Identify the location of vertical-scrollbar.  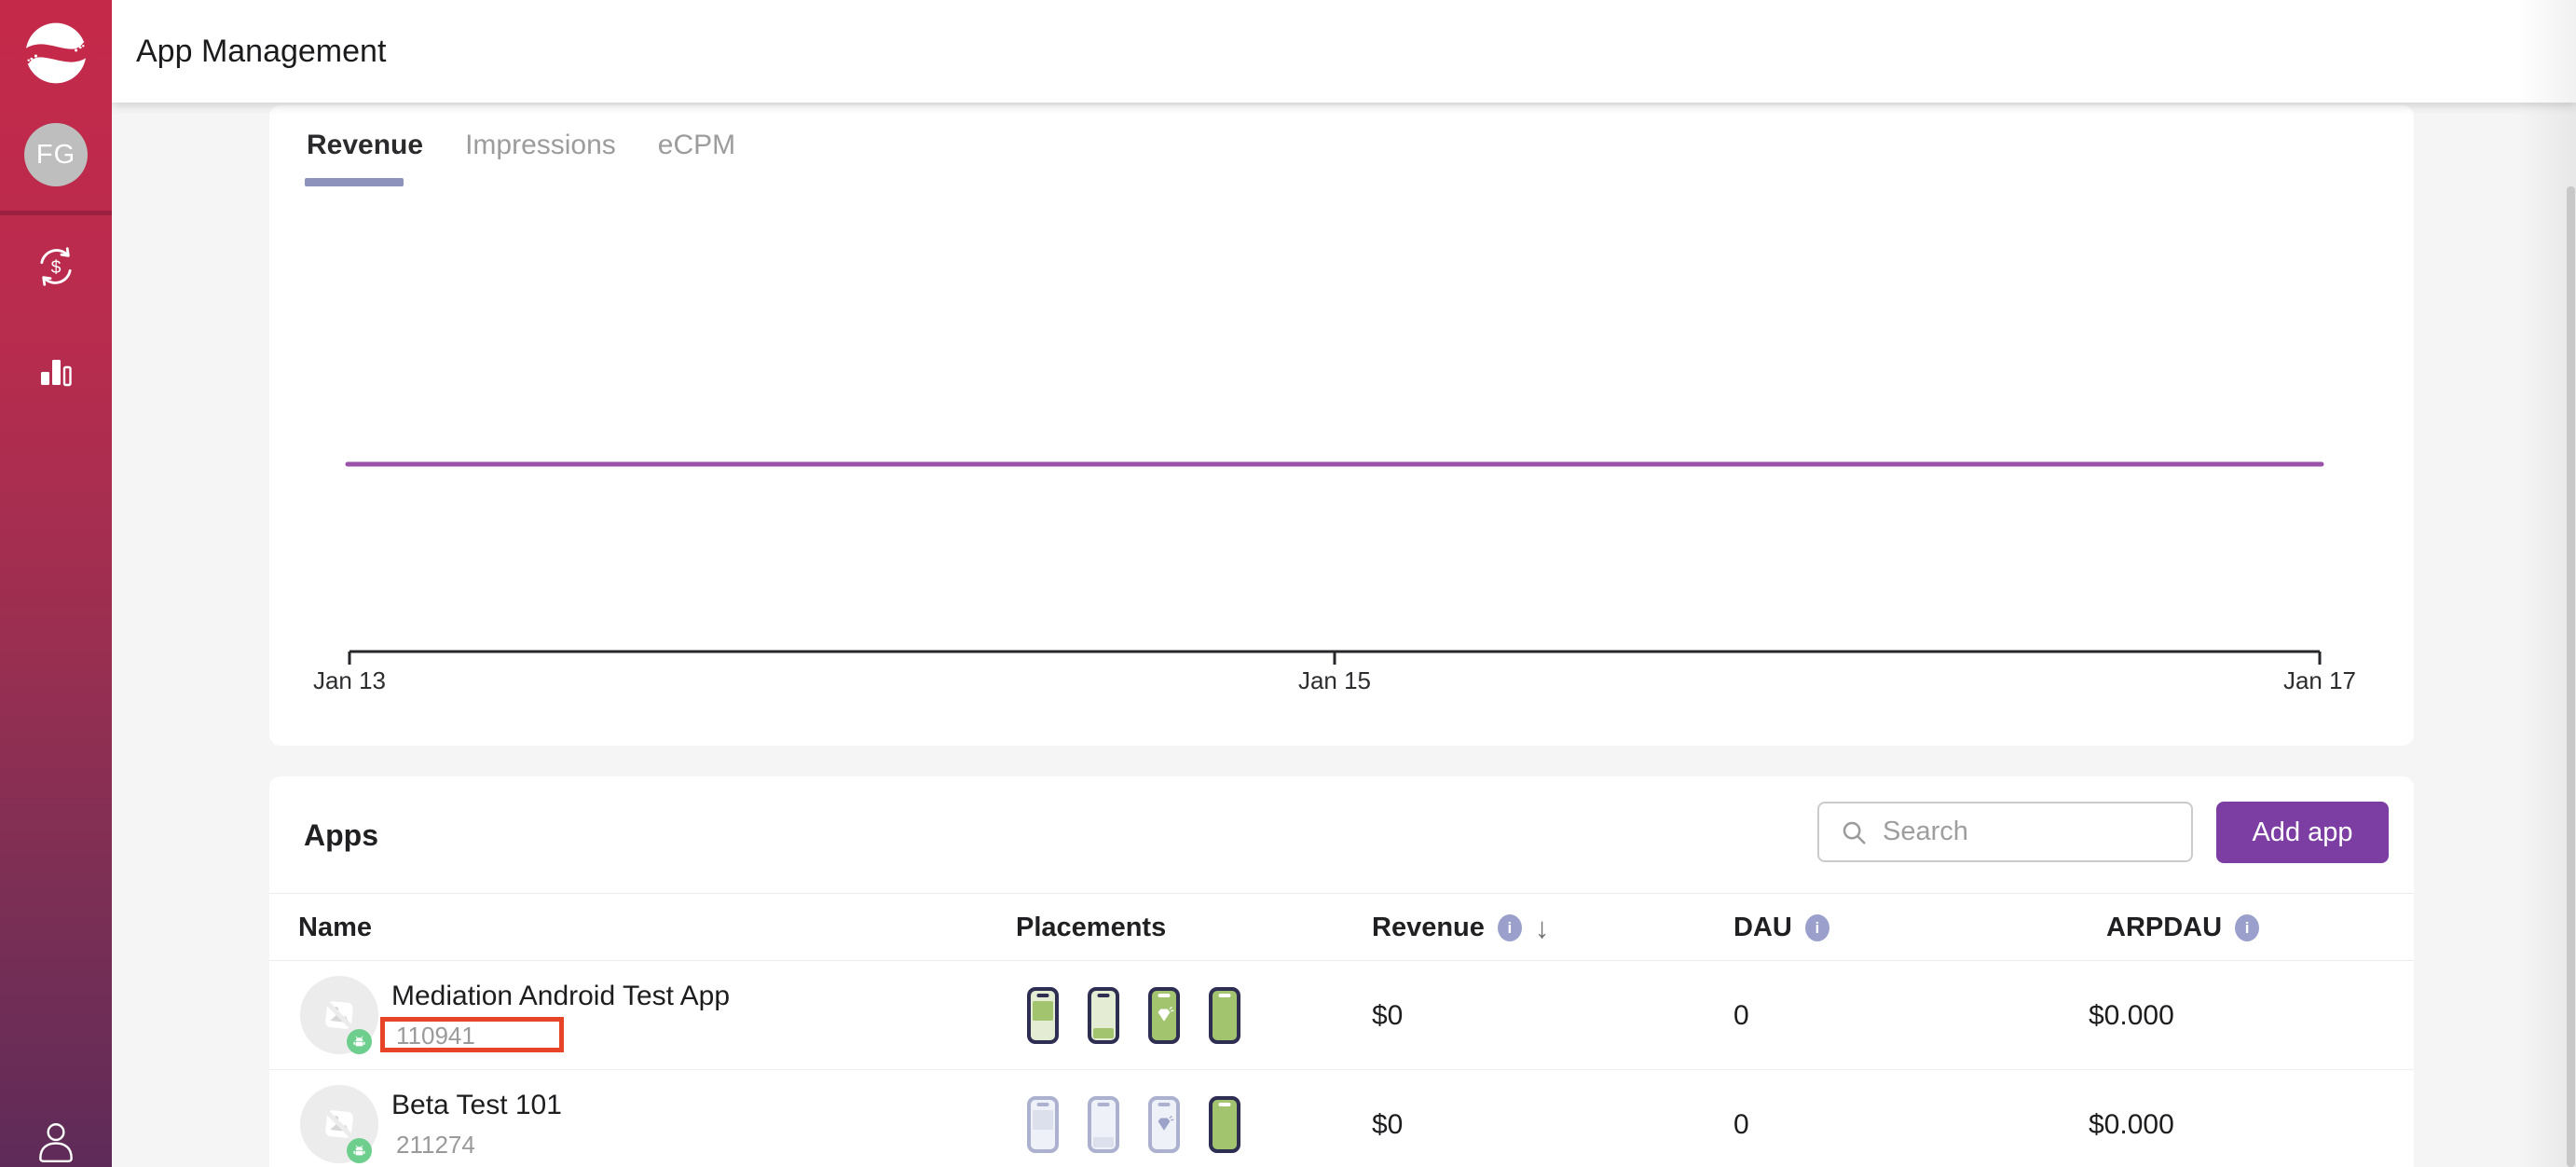
(2571, 677).